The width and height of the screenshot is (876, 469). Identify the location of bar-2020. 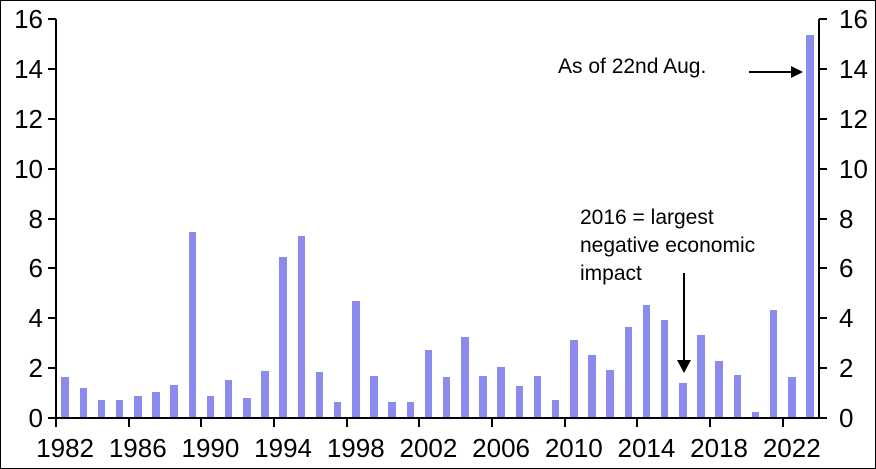
(755, 414).